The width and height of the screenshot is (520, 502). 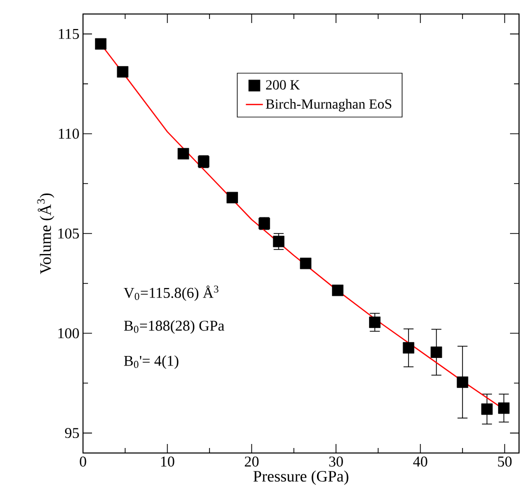 I want to click on x-tick-label: 0, so click(x=83, y=461).